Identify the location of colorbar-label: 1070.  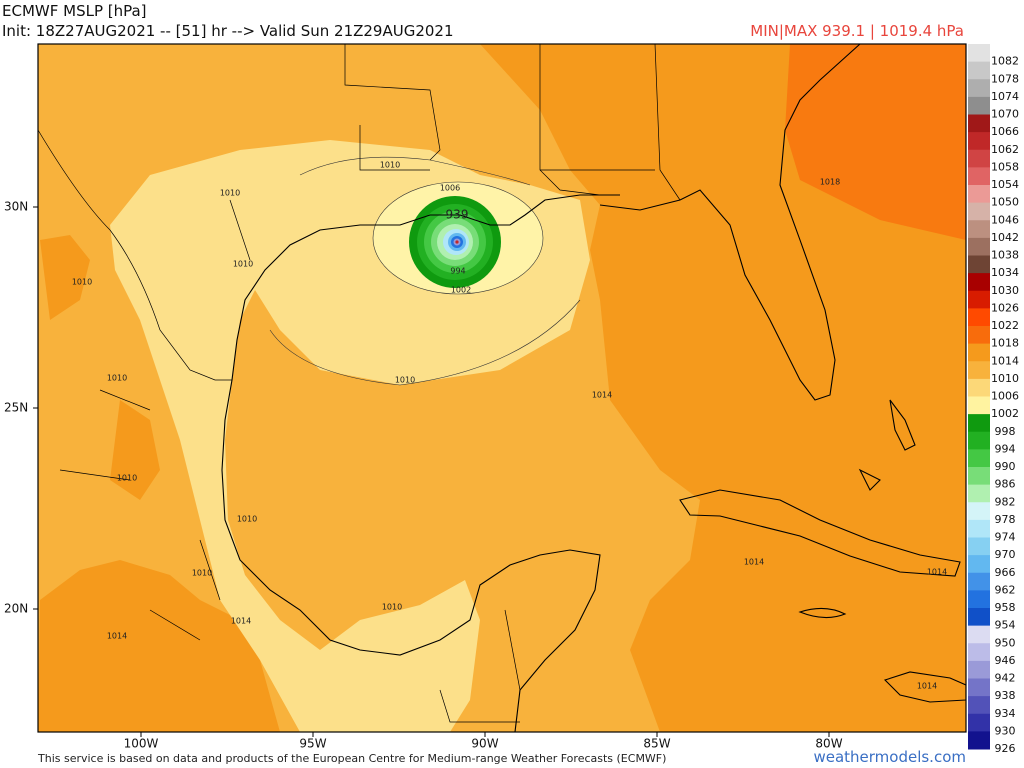
(1005, 114).